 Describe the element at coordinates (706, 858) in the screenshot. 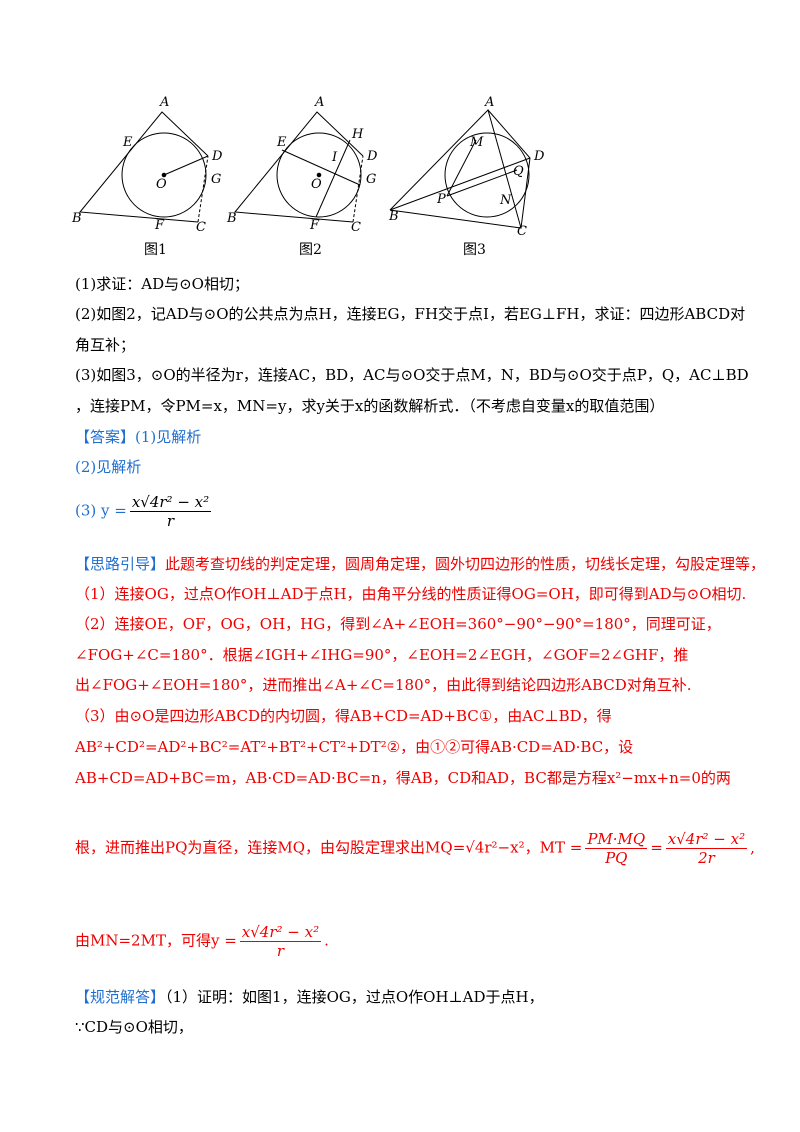

I see `denominator: 2r` at that location.